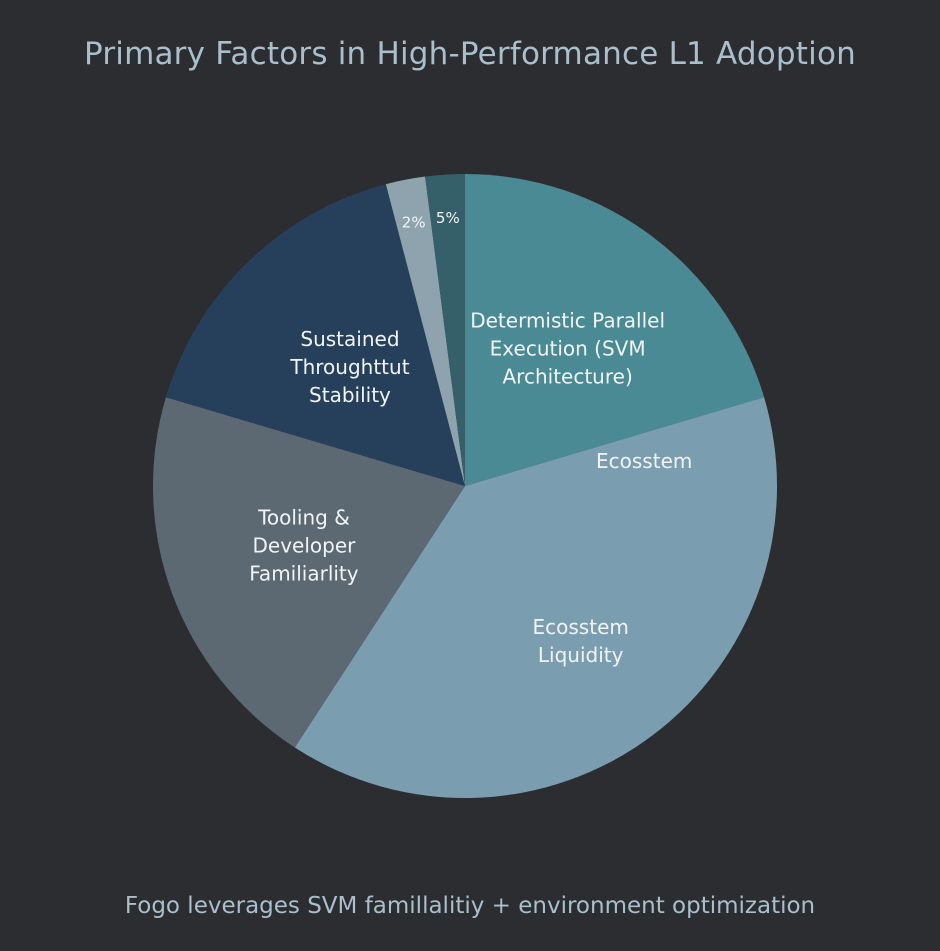 The image size is (940, 951). Describe the element at coordinates (349, 367) in the screenshot. I see `slice-label-4: Sustained Throughttut Stability` at that location.